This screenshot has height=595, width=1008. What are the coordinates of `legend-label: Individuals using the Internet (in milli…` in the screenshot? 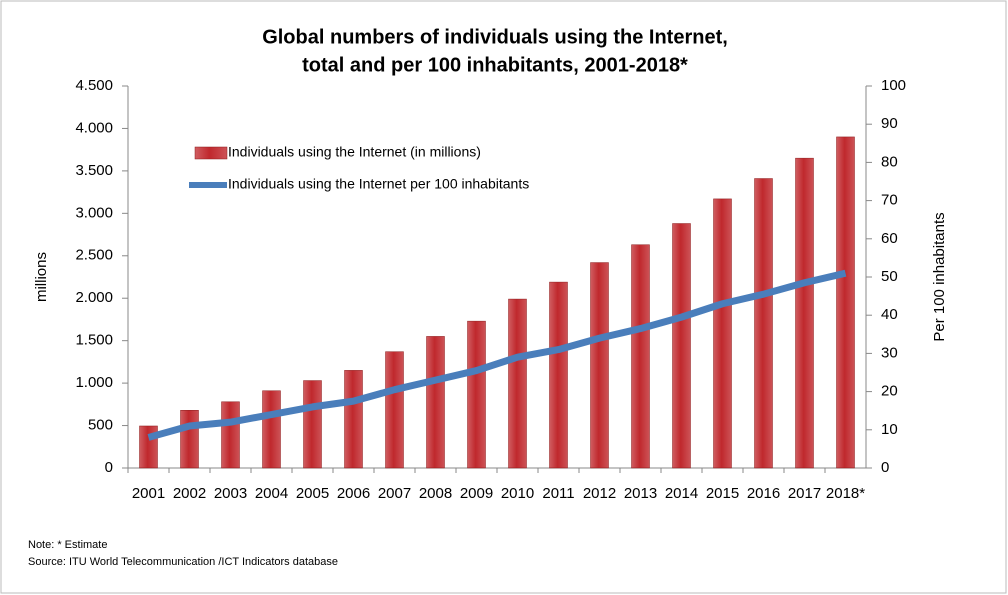 It's located at (354, 152).